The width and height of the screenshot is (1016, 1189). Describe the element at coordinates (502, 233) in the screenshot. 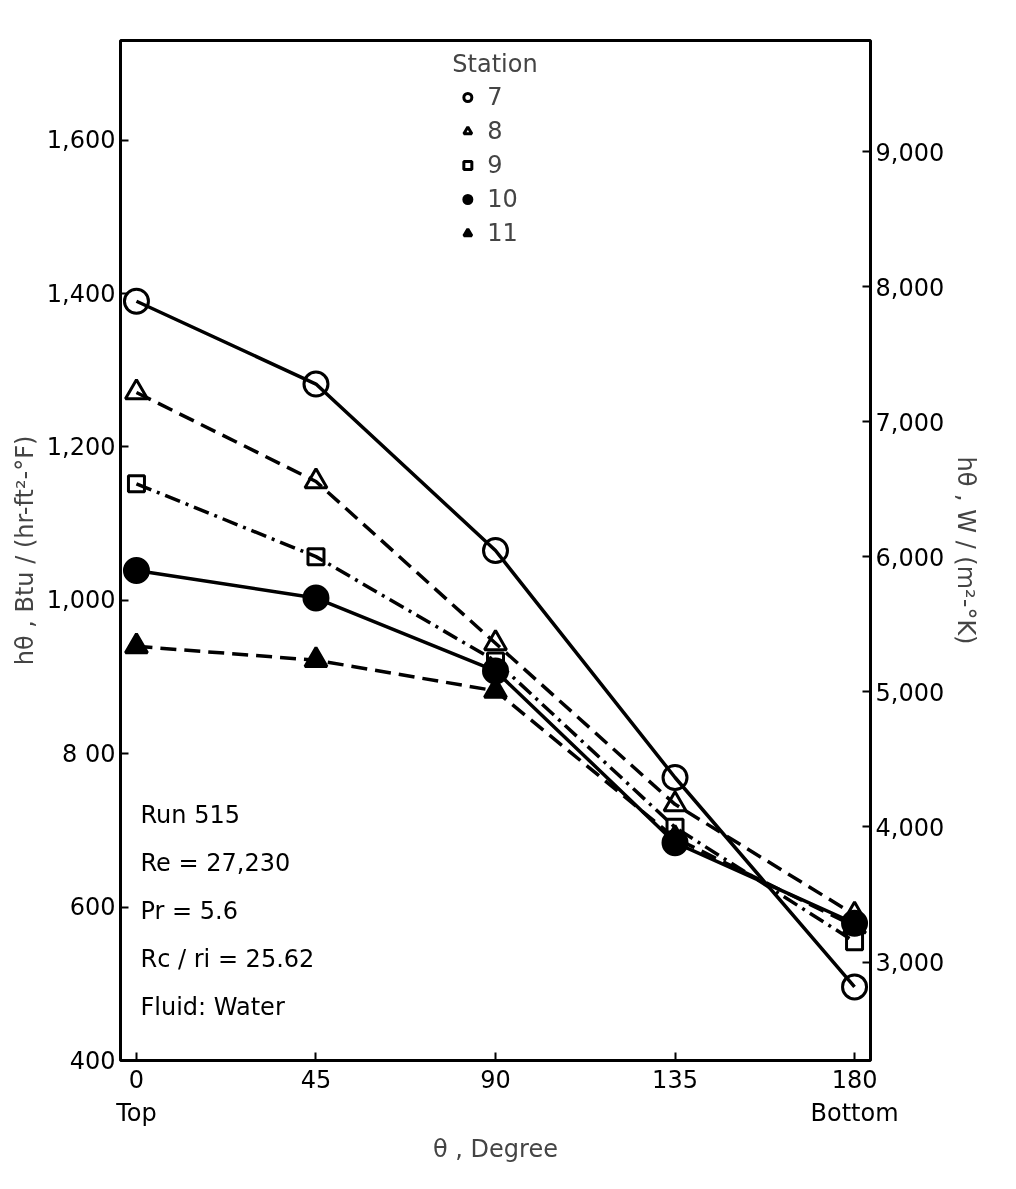

I see `legend-label: 11` at that location.